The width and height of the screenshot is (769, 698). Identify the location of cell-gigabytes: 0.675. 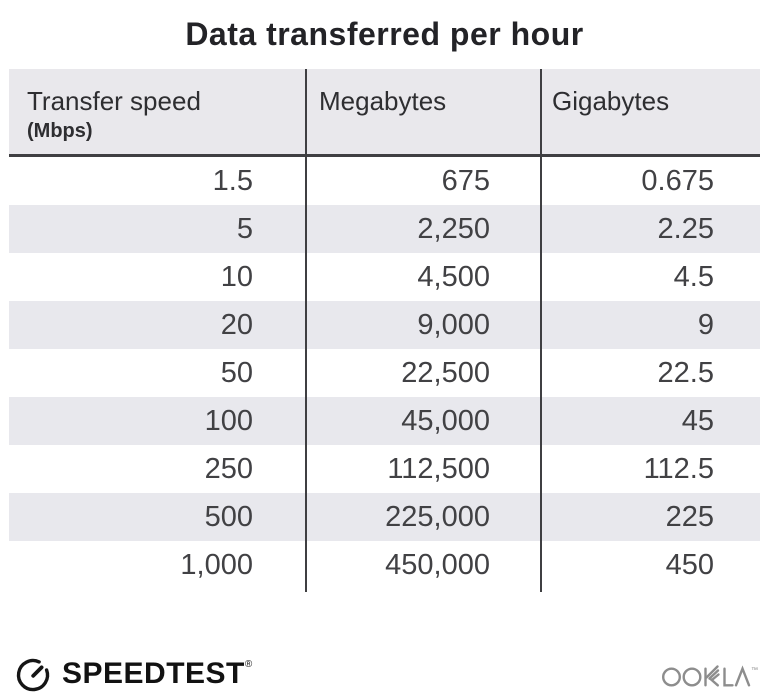
(677, 181).